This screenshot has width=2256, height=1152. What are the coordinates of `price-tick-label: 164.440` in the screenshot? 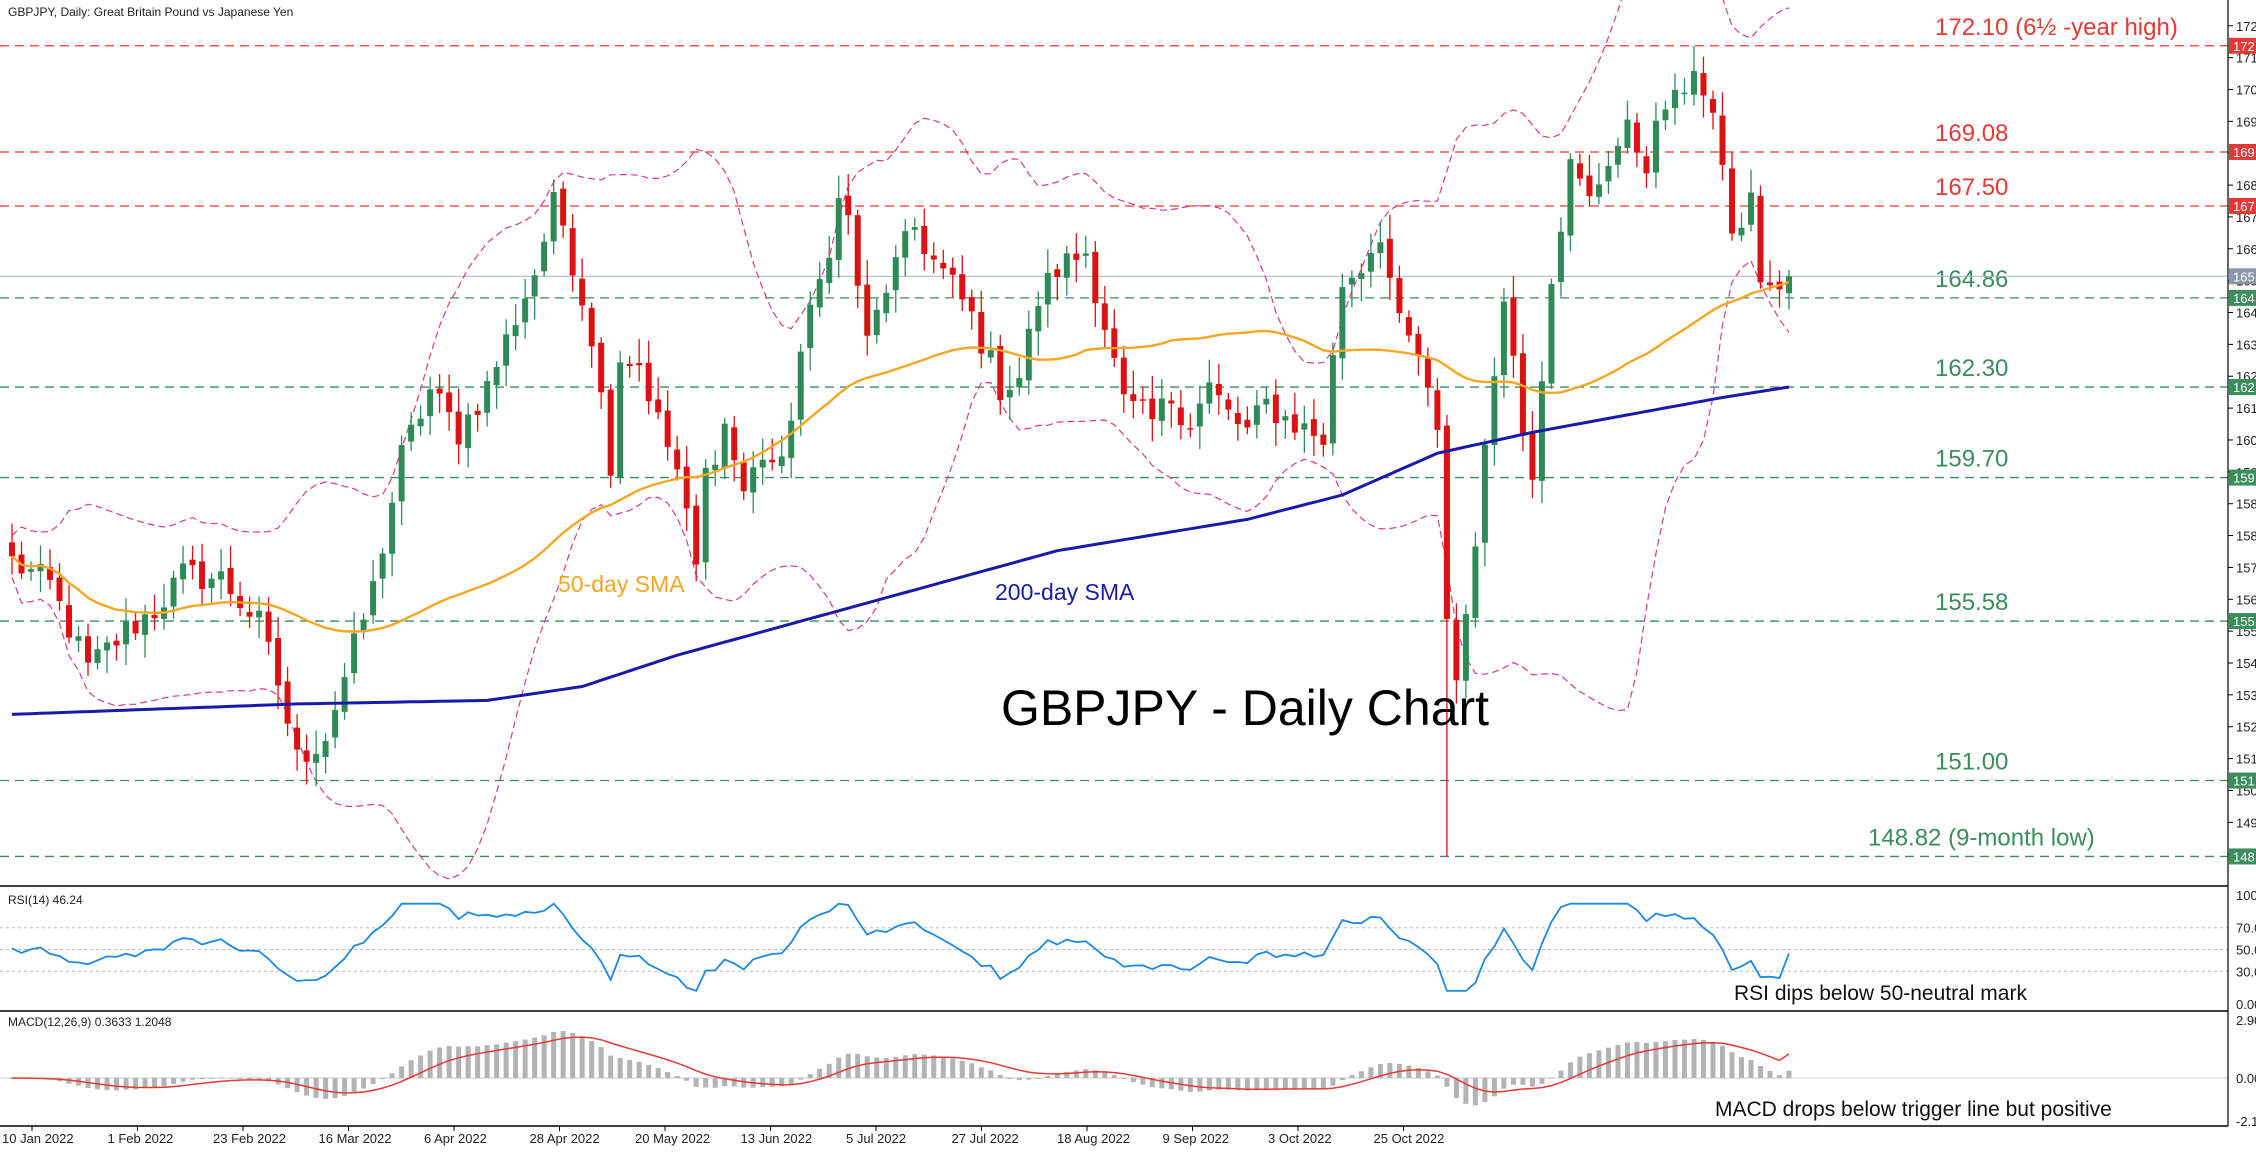 It's located at (2246, 313).